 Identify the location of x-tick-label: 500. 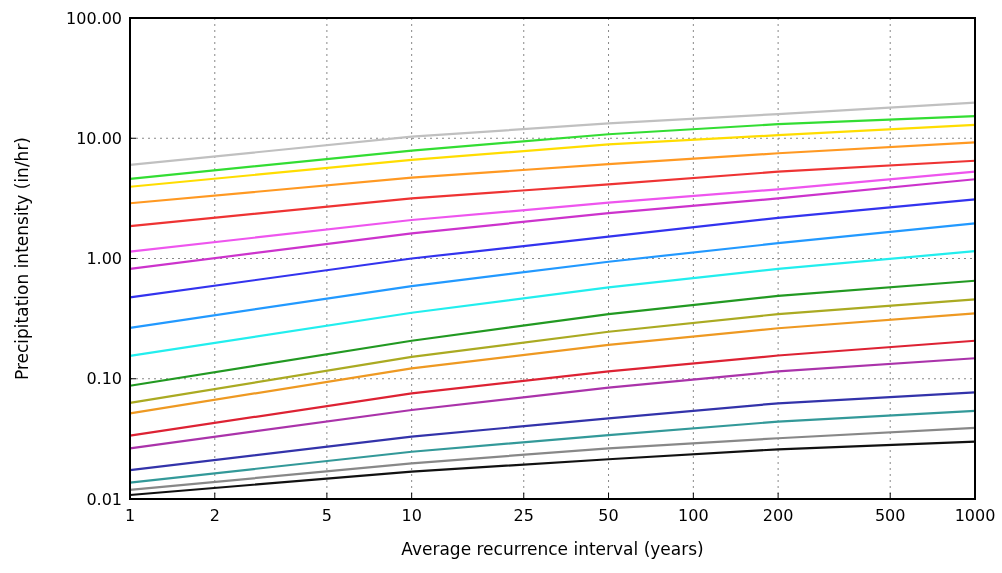
(890, 515).